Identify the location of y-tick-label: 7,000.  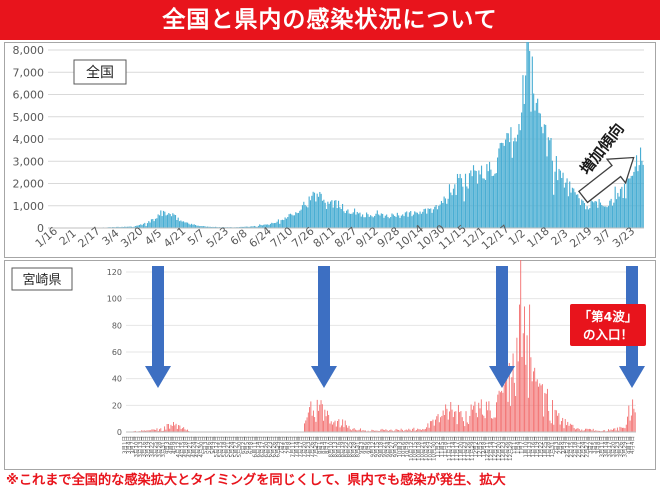
(29, 72).